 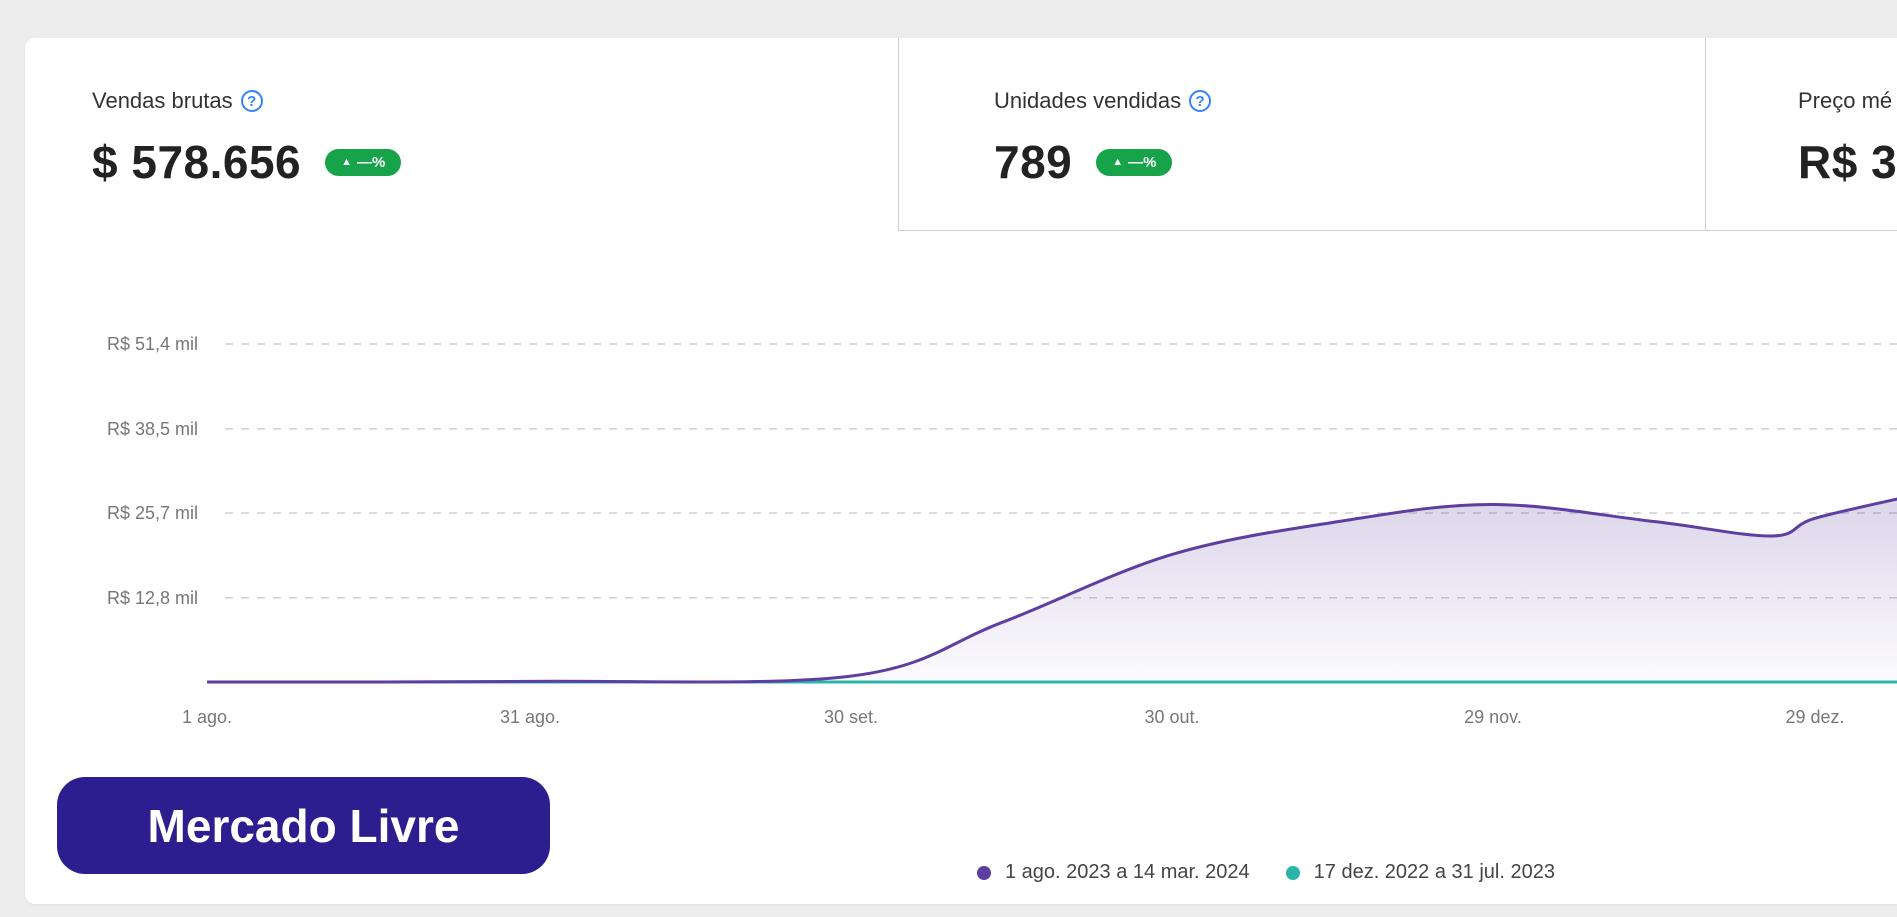 I want to click on x-tick-label: 31 ago., so click(x=530, y=717).